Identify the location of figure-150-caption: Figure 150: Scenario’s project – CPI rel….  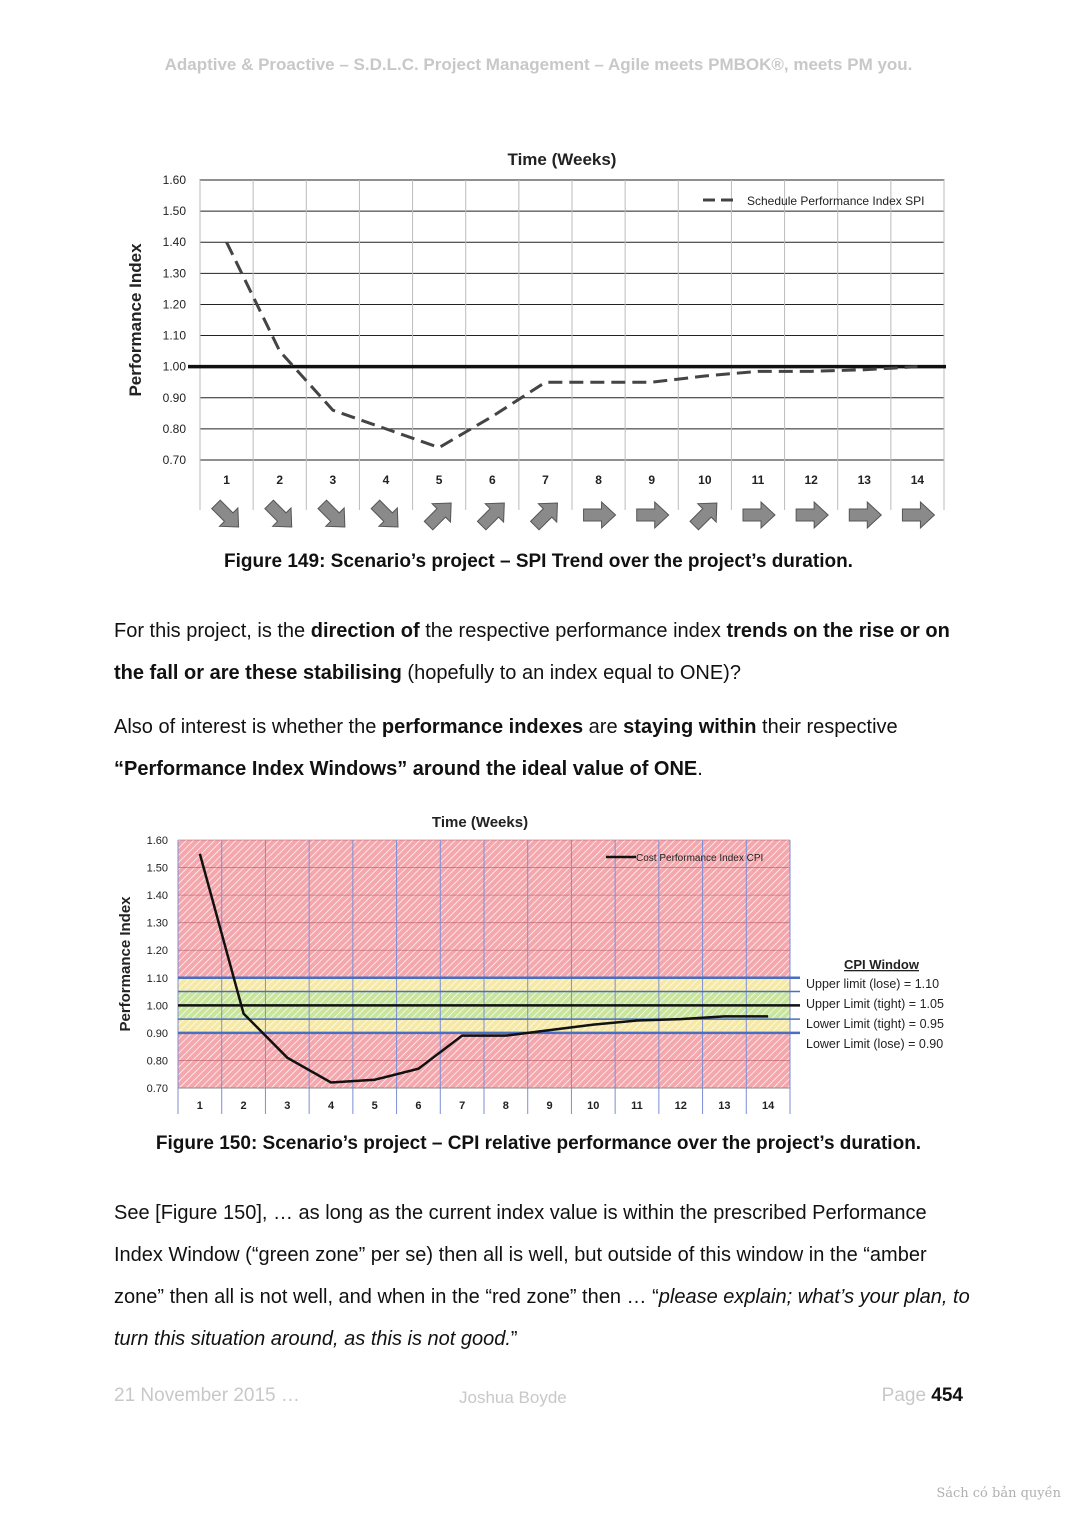
(538, 1143).